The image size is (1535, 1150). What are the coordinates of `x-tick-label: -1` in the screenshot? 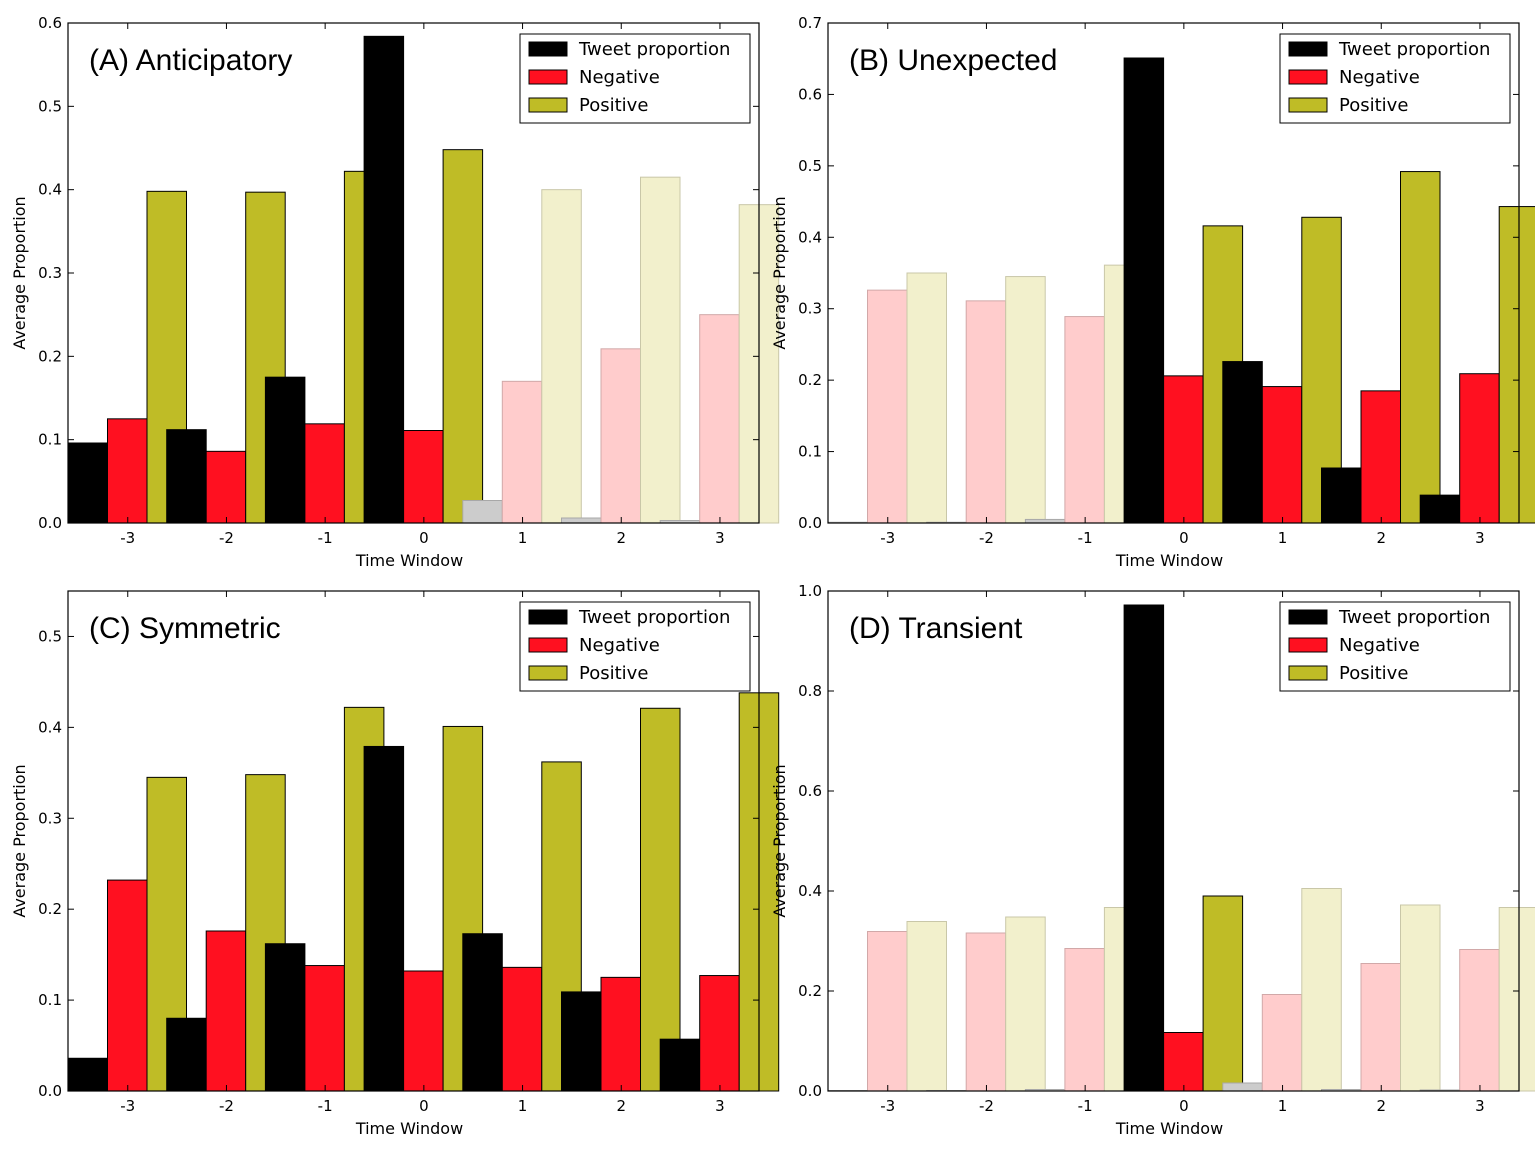 It's located at (1085, 538).